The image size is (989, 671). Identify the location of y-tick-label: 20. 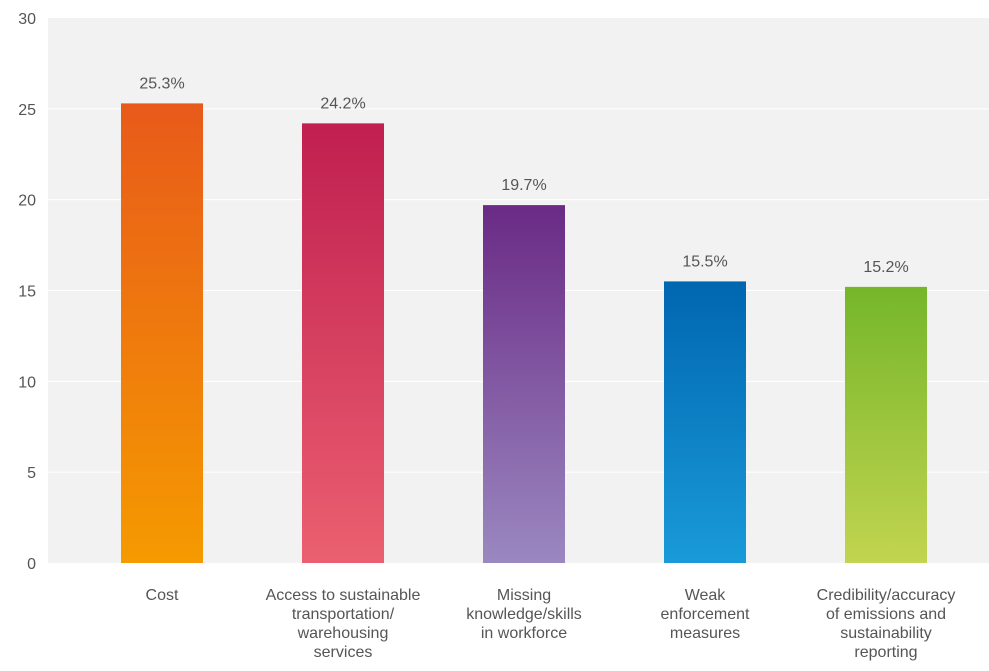
(27, 201).